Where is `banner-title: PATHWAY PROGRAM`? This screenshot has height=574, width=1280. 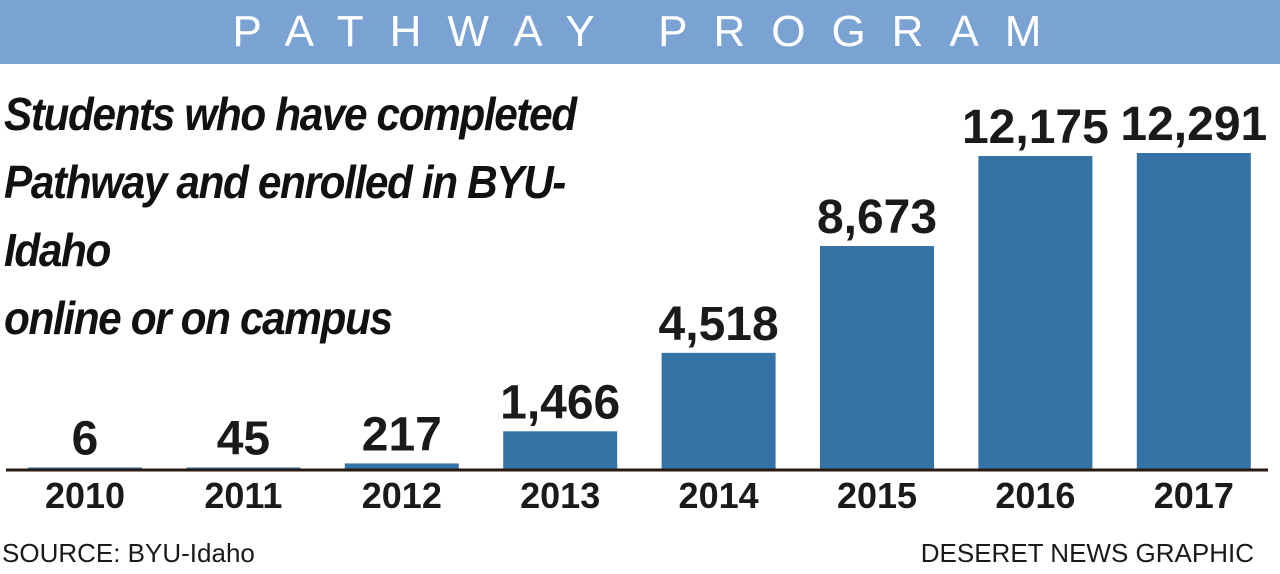
banner-title: PATHWAY PROGRAM is located at coordinates (650, 31).